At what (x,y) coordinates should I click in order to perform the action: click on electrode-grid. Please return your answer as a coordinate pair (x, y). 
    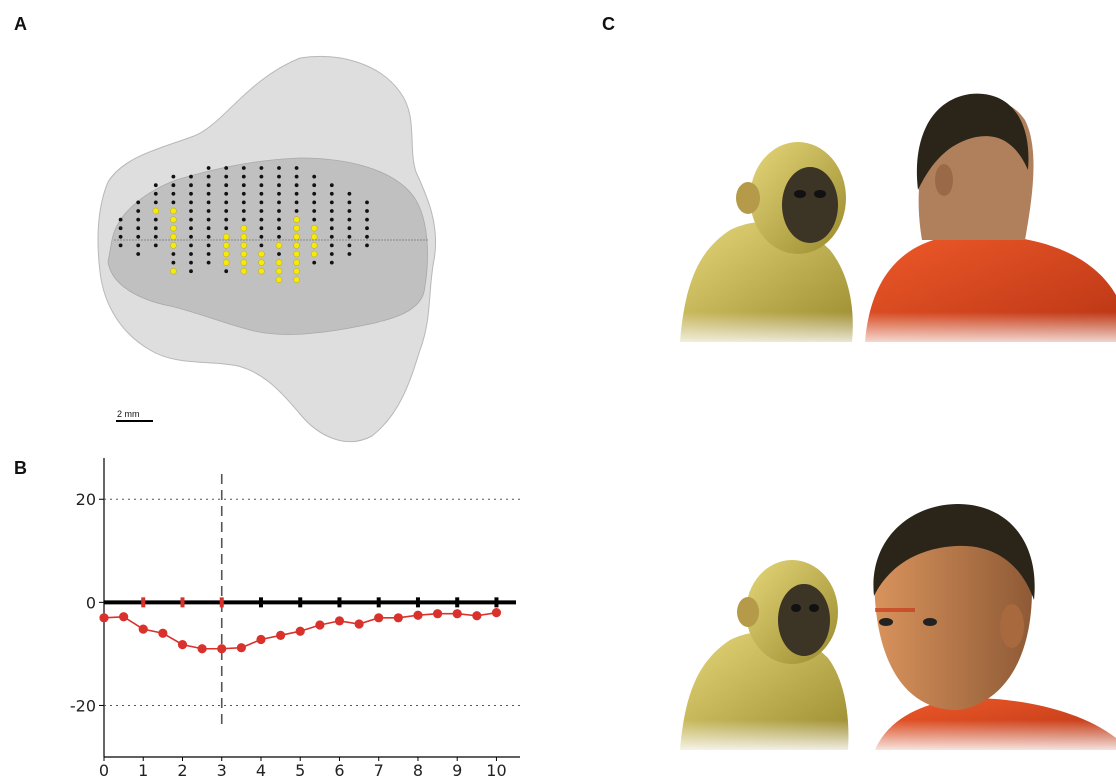
    Looking at the image, I should click on (243, 225).